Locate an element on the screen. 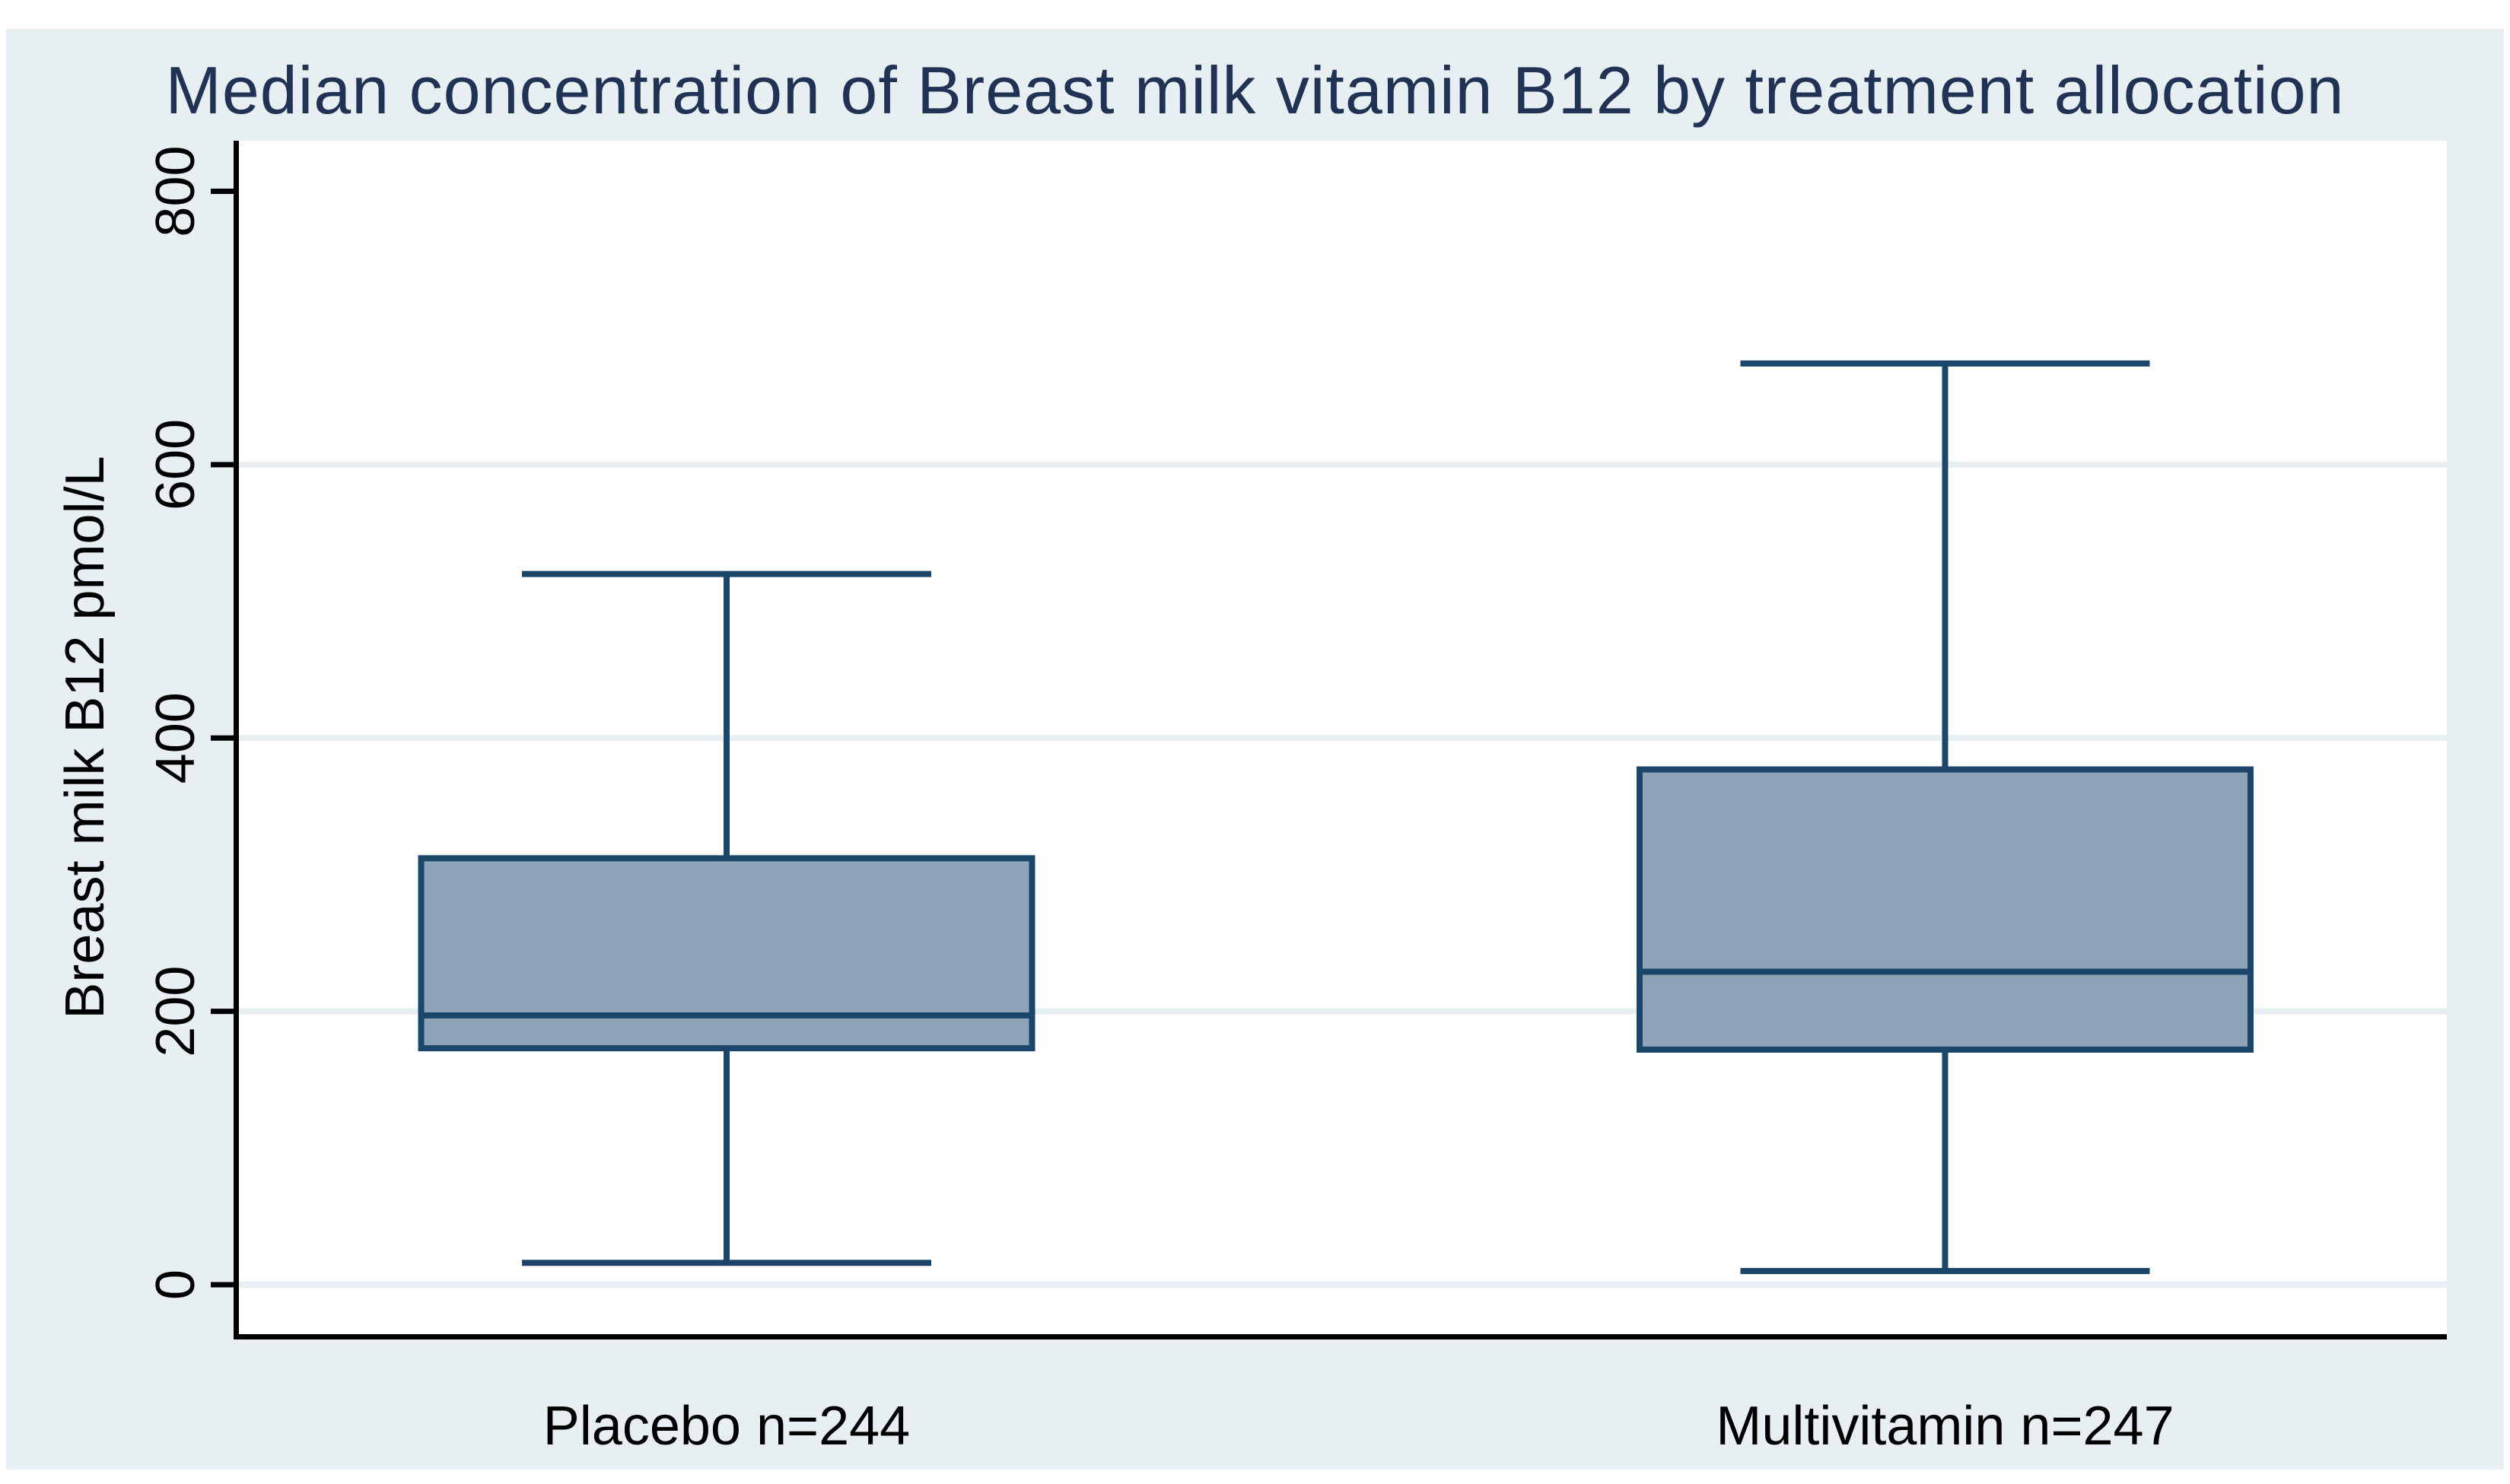 This screenshot has width=2510, height=1484. y-tick-label-200: 200 is located at coordinates (175, 1011).